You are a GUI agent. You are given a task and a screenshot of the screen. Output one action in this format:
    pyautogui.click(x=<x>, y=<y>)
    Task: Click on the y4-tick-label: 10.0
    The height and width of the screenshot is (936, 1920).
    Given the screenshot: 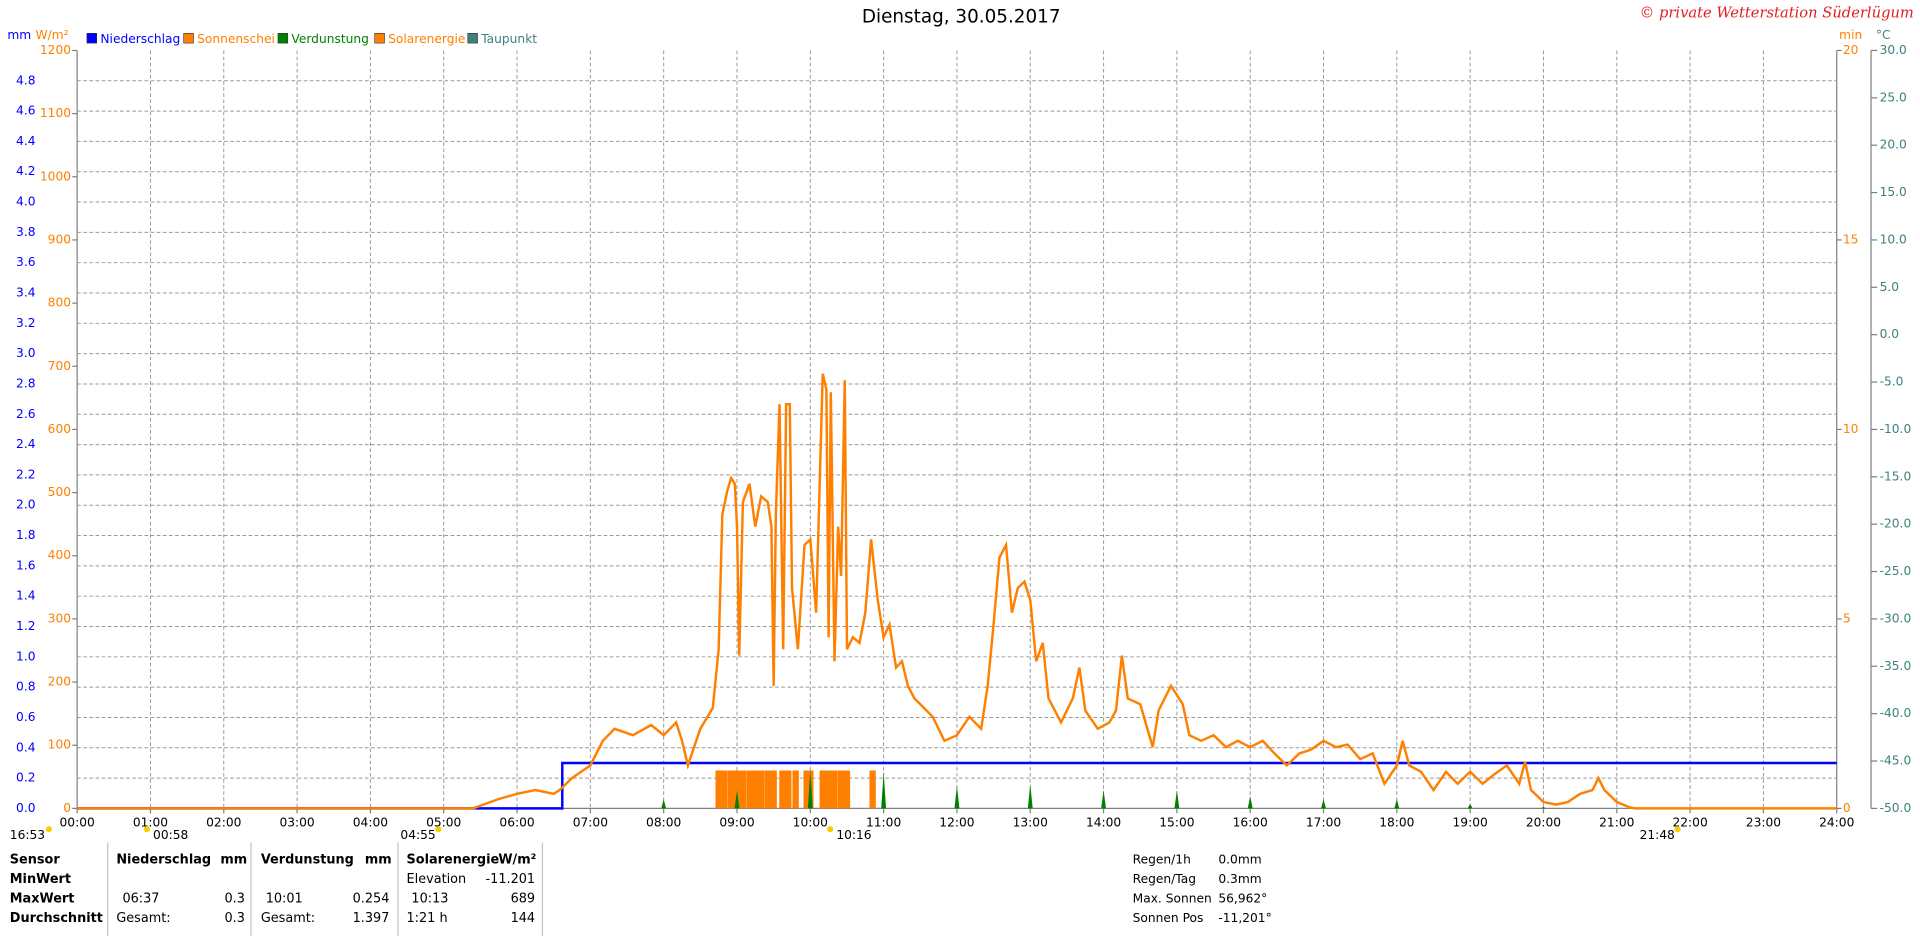 What is the action you would take?
    pyautogui.click(x=1893, y=239)
    